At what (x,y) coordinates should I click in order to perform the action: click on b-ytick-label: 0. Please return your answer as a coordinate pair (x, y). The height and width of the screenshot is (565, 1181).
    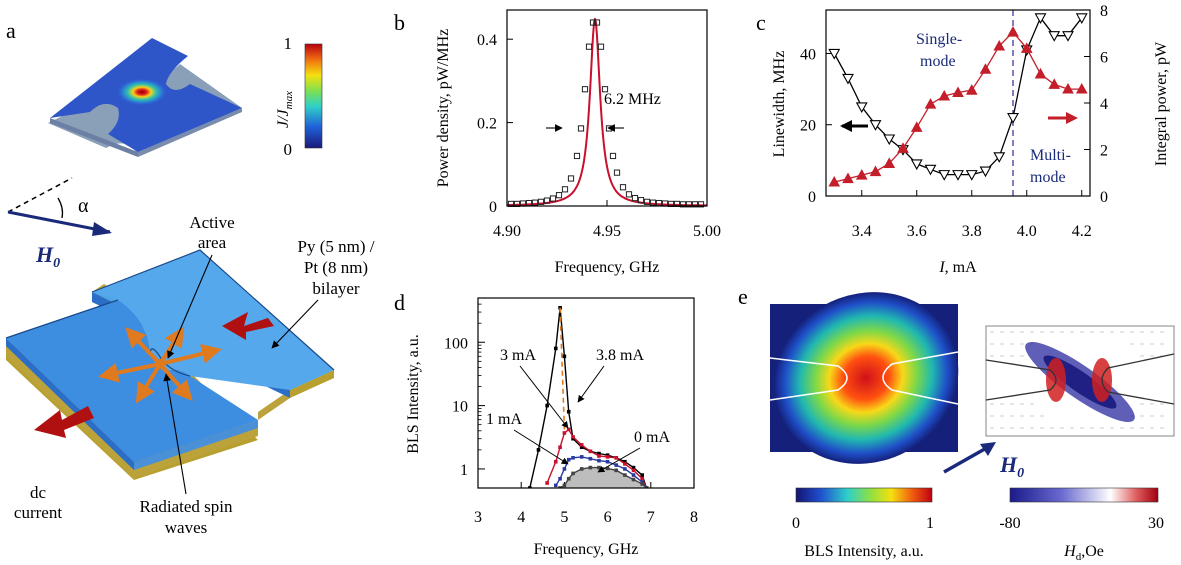
    Looking at the image, I should click on (493, 207).